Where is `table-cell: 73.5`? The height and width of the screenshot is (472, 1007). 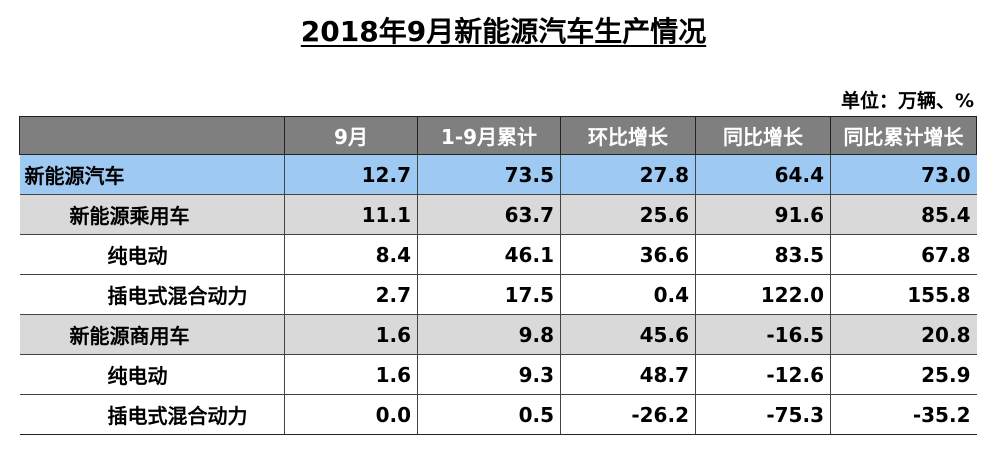 table-cell: 73.5 is located at coordinates (489, 174).